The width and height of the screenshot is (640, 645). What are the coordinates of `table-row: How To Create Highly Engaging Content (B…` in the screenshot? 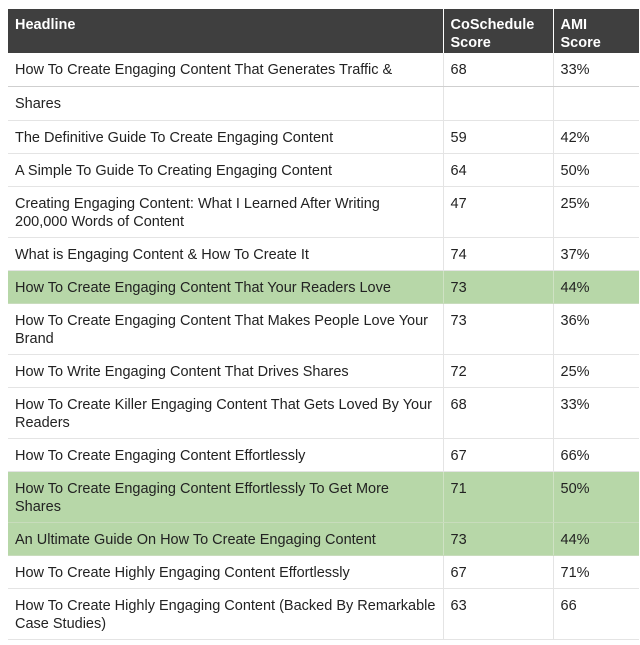 It's located at (323, 614).